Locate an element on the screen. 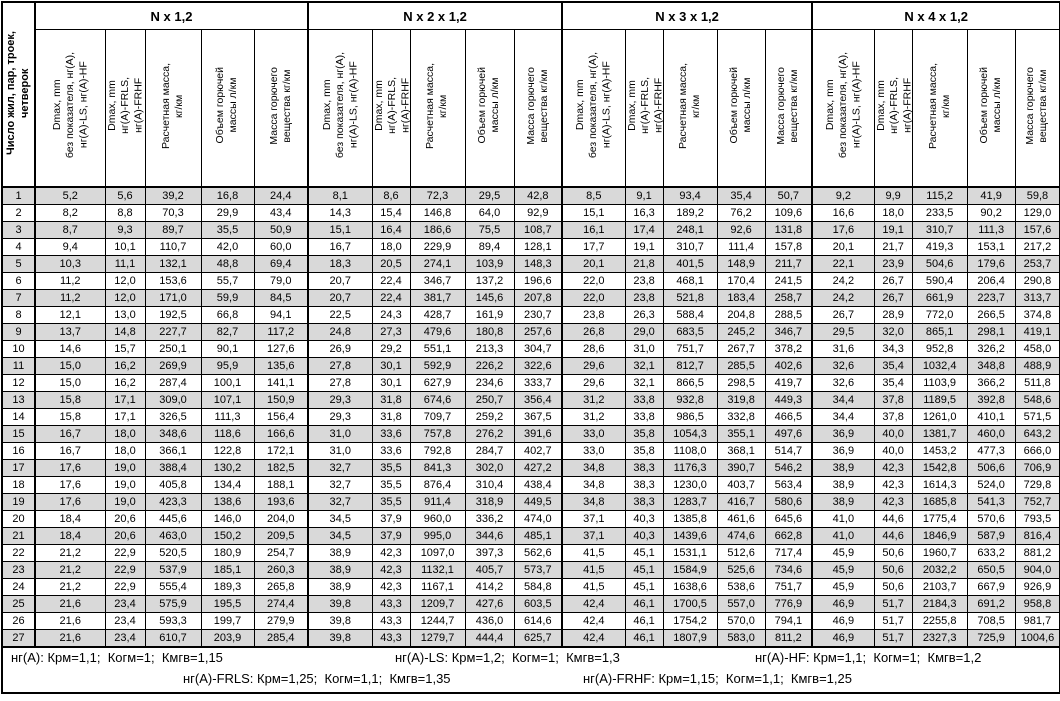 This screenshot has width=1060, height=701. table-cell: 254,7 is located at coordinates (281, 553).